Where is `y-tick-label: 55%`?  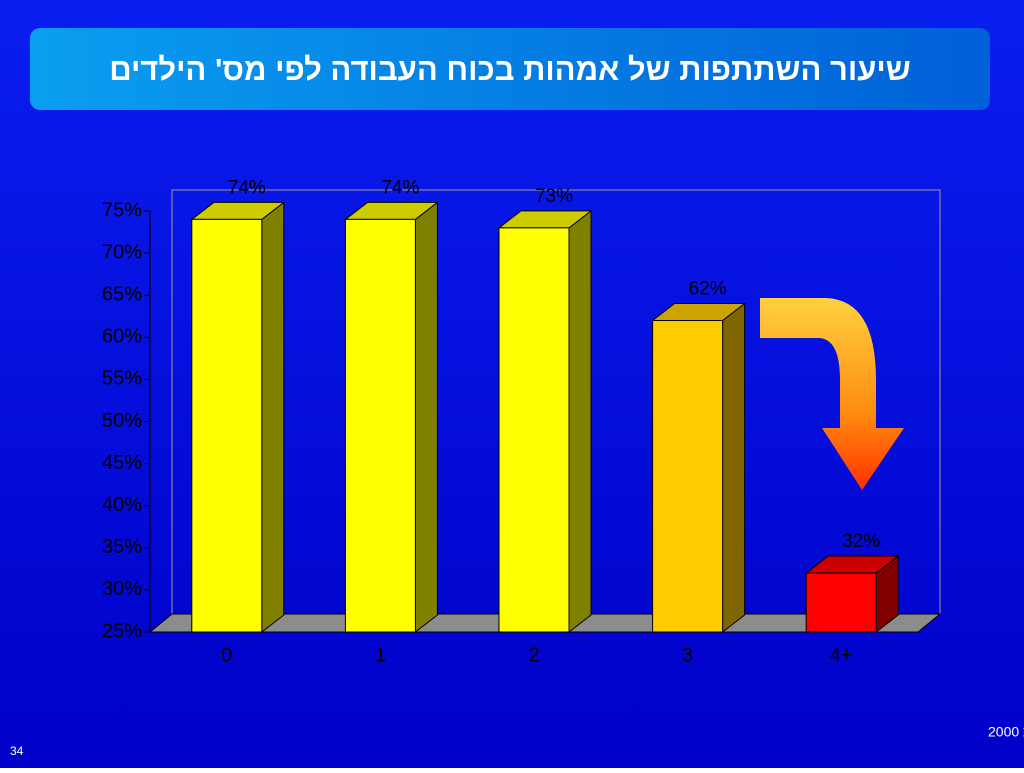
y-tick-label: 55% is located at coordinates (122, 379).